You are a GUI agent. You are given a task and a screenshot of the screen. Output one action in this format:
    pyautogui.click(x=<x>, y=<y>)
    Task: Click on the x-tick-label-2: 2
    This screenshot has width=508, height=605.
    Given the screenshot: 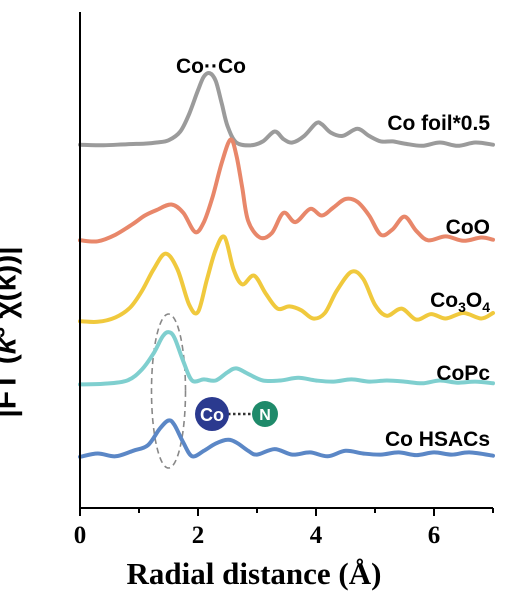 What is the action you would take?
    pyautogui.click(x=198, y=535)
    